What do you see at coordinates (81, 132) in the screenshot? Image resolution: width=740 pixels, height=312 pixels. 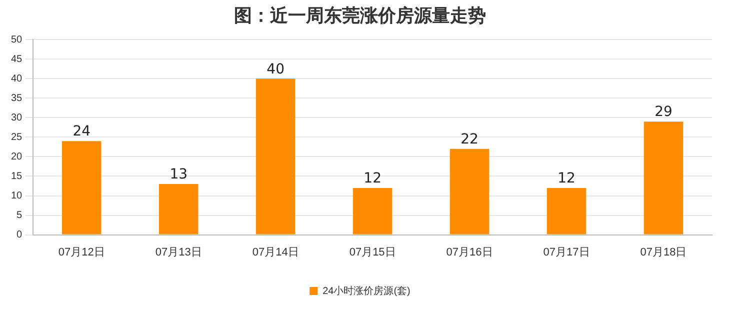 I see `data-label: 24` at bounding box center [81, 132].